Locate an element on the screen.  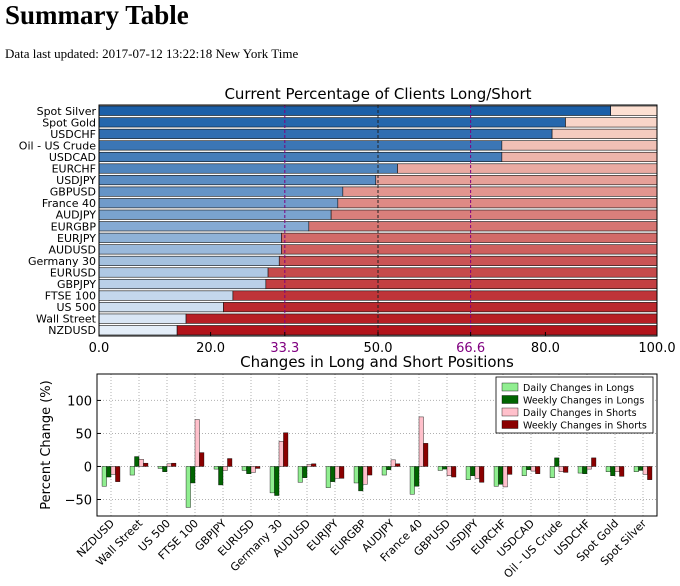
category-label: FTSE 100 is located at coordinates (70, 296).